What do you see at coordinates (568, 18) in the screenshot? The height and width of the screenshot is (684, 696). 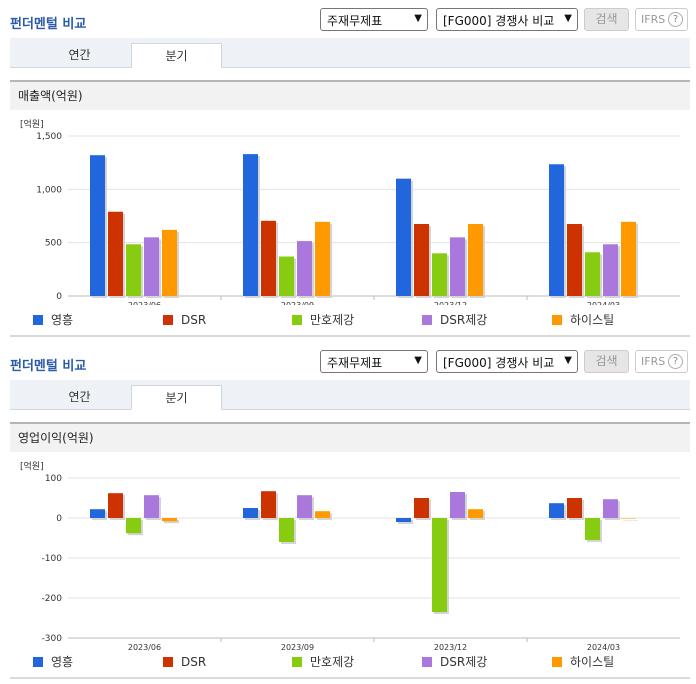 I see `chevron-down-icon: ▼` at bounding box center [568, 18].